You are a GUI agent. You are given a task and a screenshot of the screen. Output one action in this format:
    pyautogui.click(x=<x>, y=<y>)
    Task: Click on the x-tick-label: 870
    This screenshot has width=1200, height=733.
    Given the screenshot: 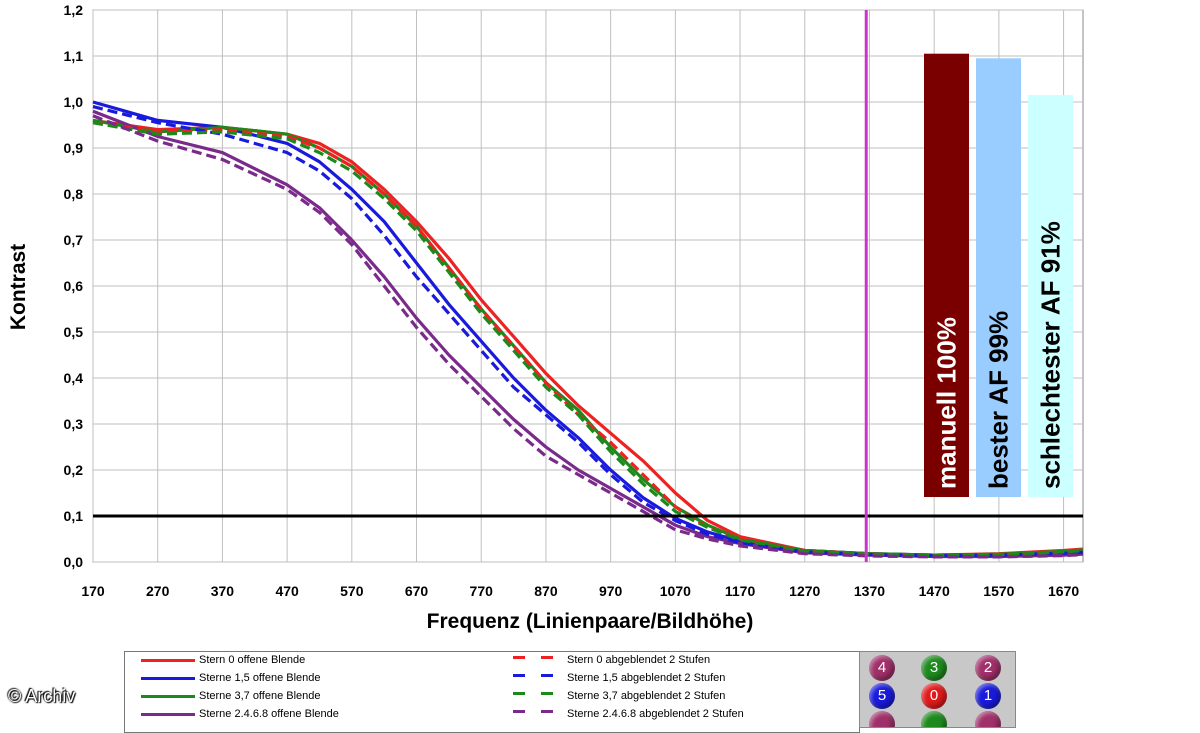 What is the action you would take?
    pyautogui.click(x=546, y=591)
    